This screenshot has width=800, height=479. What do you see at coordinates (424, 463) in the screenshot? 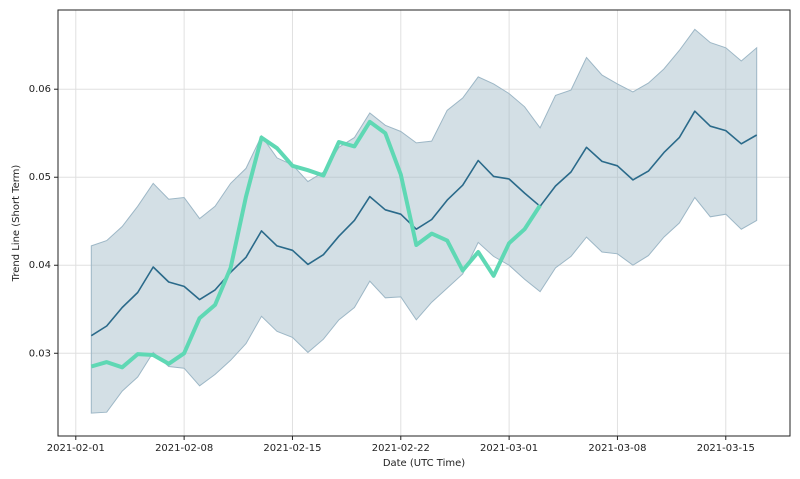
I see `x-axis-label: Date (UTC Time)` at bounding box center [424, 463].